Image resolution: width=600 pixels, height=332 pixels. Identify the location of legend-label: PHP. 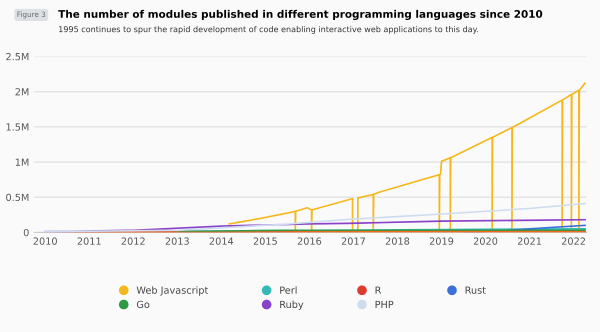
(385, 304).